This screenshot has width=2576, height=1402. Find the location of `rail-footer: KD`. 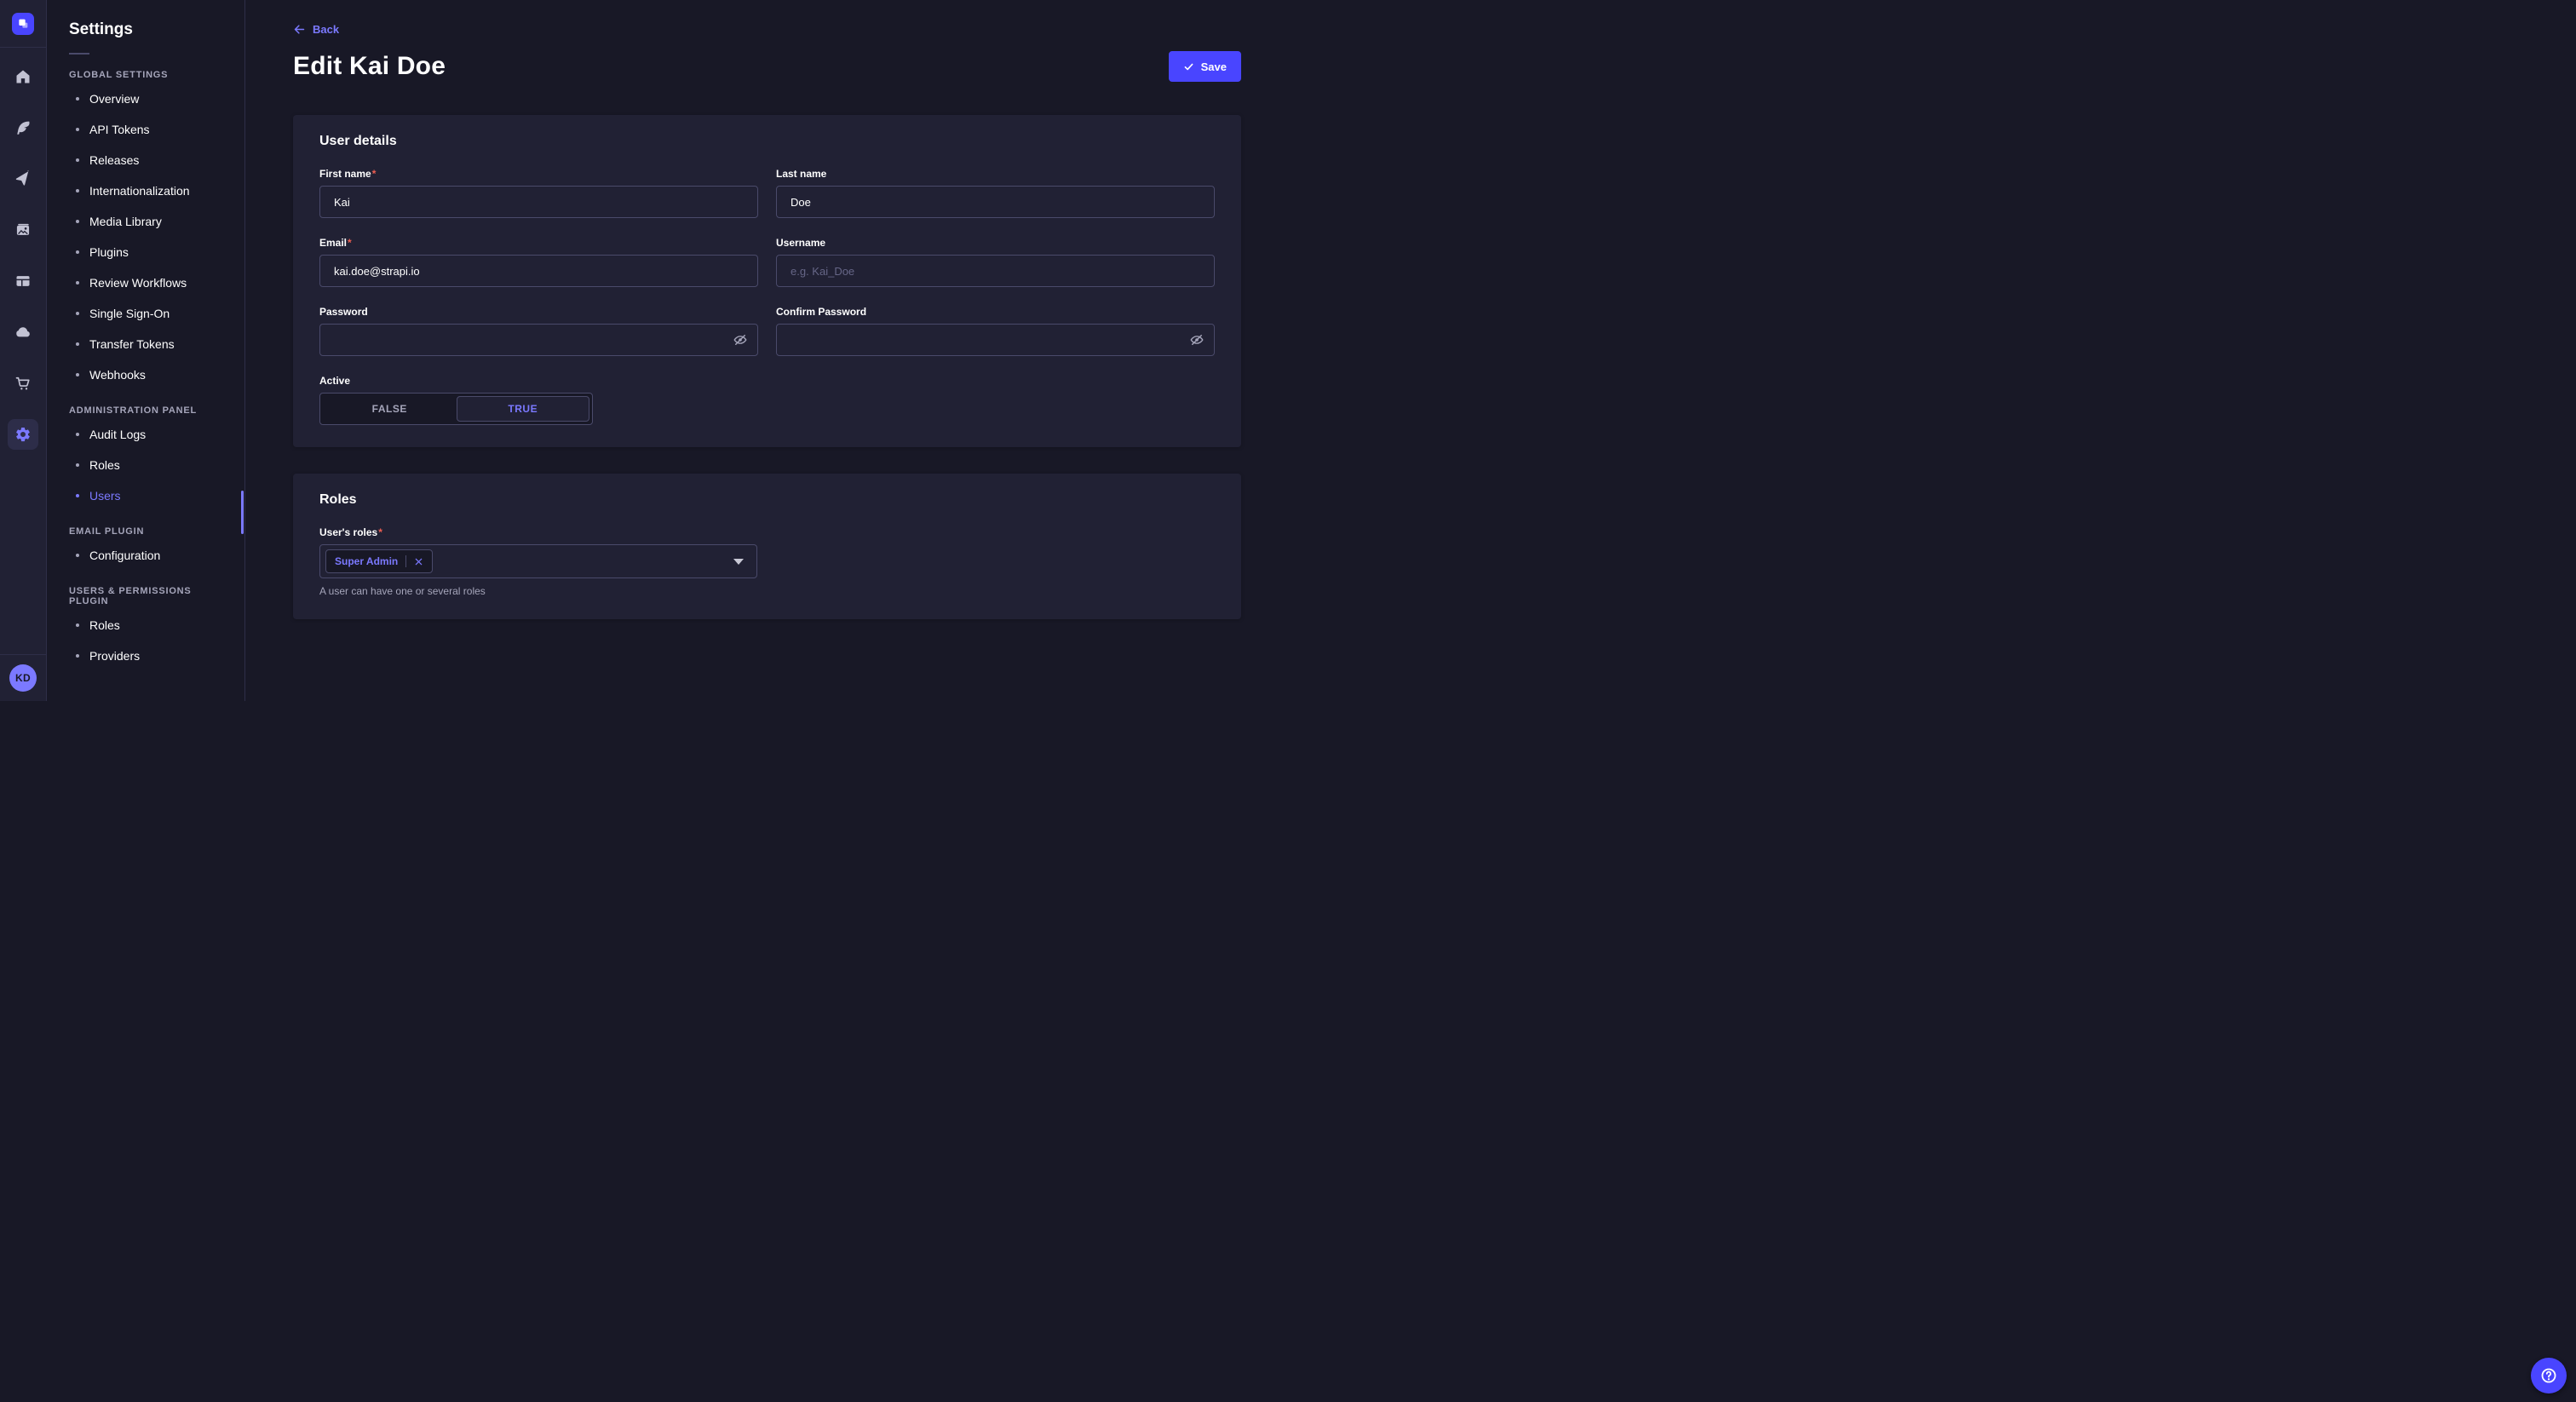

rail-footer: KD is located at coordinates (23, 677).